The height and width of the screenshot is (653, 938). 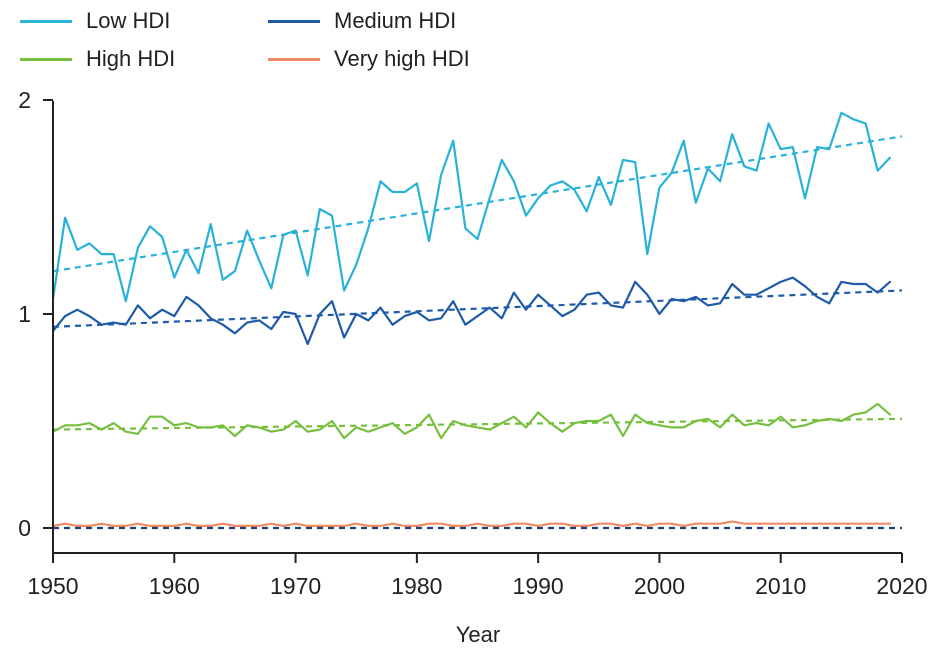 I want to click on x-tick-label-1980: 1980, so click(x=416, y=586).